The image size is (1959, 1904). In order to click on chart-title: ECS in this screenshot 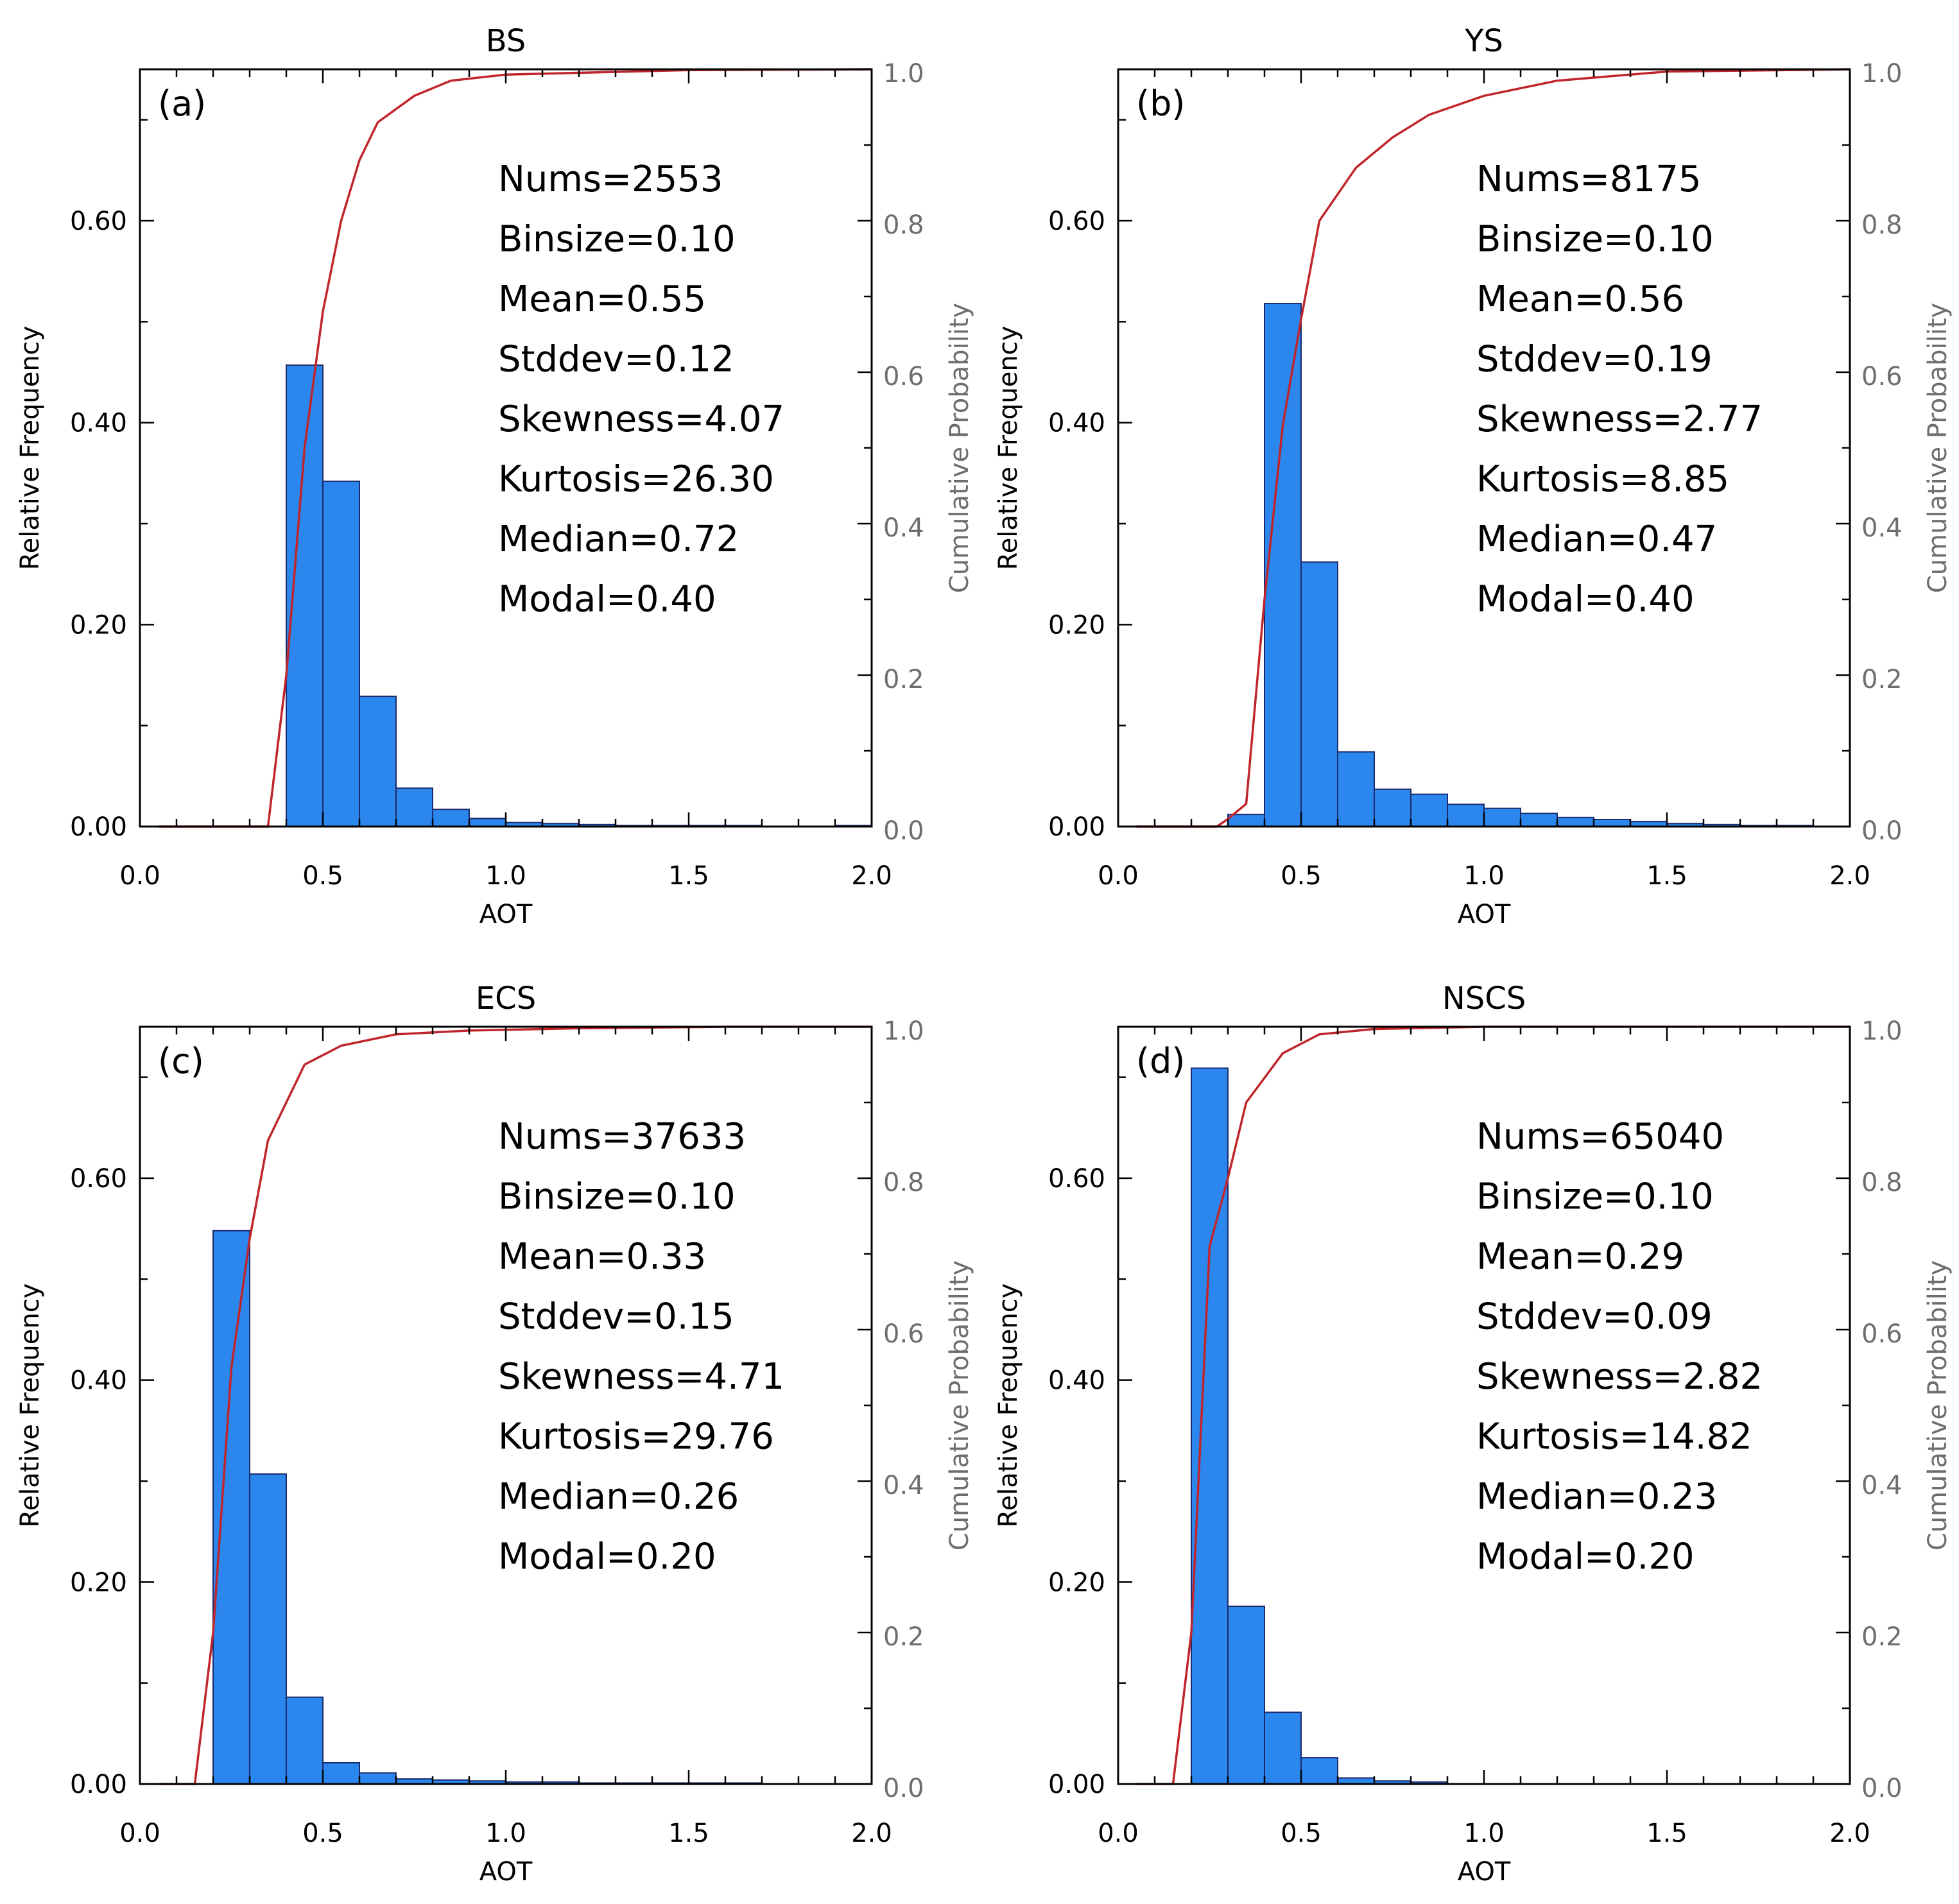, I will do `click(506, 999)`.